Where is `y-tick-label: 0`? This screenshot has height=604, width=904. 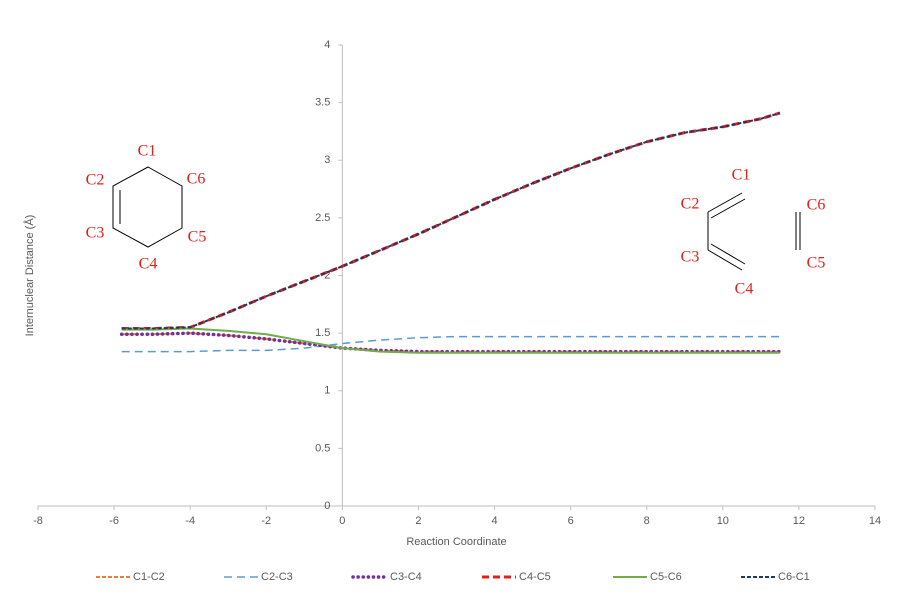
y-tick-label: 0 is located at coordinates (327, 506).